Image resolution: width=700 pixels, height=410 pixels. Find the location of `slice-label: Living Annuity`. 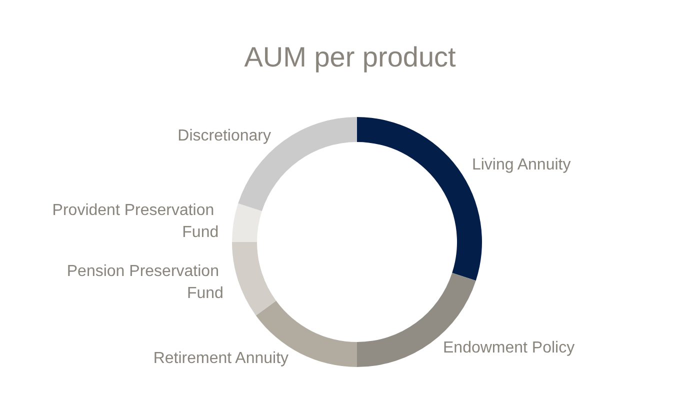

slice-label: Living Annuity is located at coordinates (521, 165).